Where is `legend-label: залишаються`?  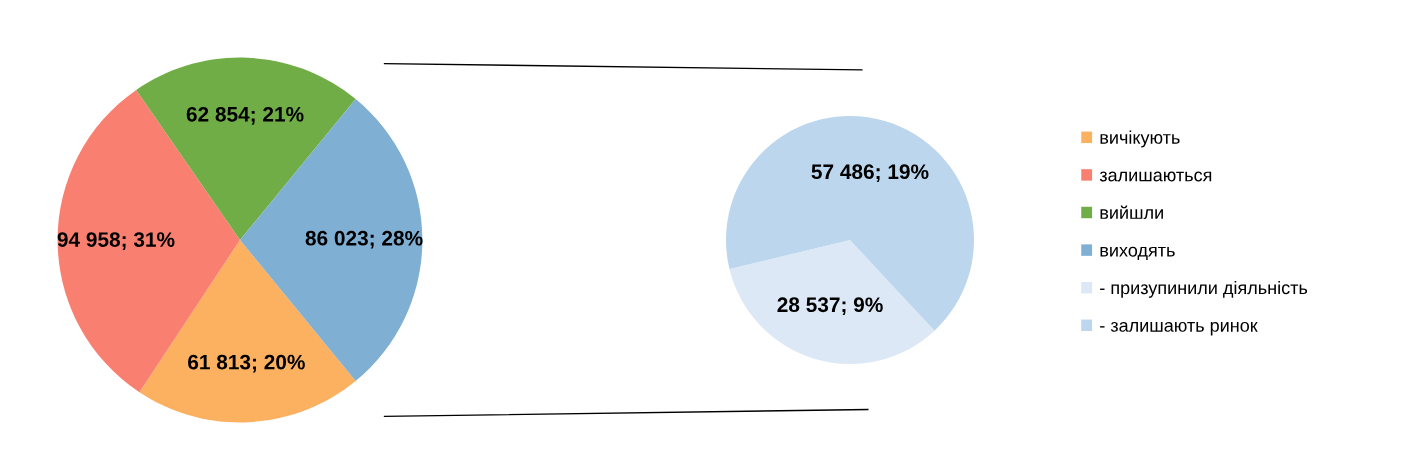
legend-label: залишаються is located at coordinates (1155, 176).